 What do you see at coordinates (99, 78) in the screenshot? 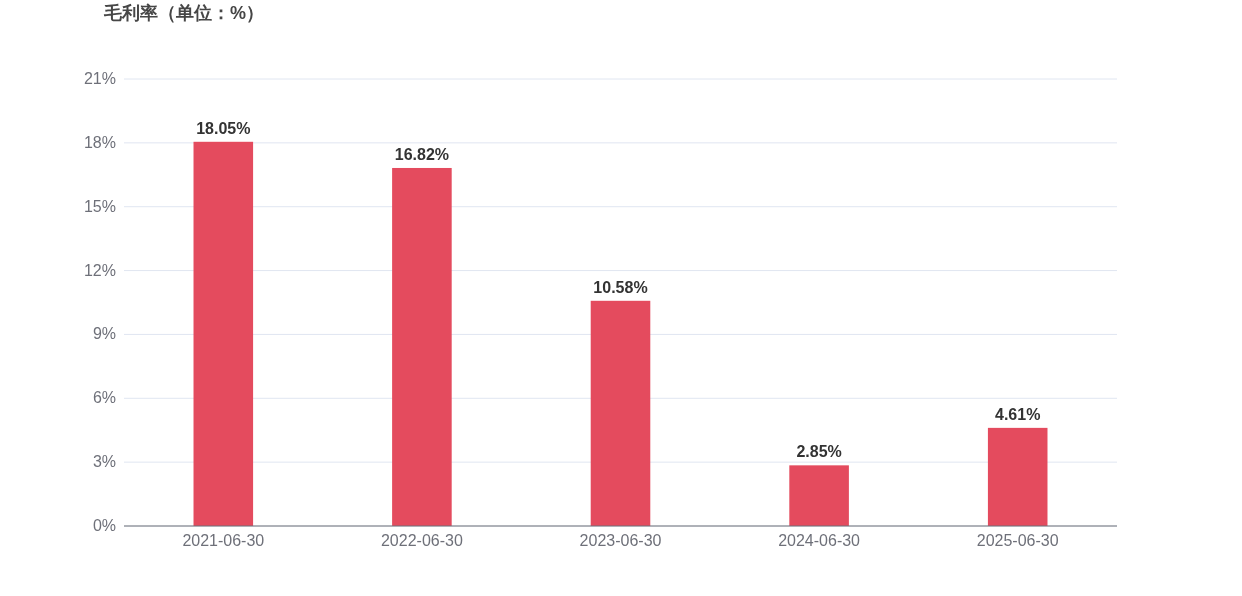
I see `y-tick-label: 21%` at bounding box center [99, 78].